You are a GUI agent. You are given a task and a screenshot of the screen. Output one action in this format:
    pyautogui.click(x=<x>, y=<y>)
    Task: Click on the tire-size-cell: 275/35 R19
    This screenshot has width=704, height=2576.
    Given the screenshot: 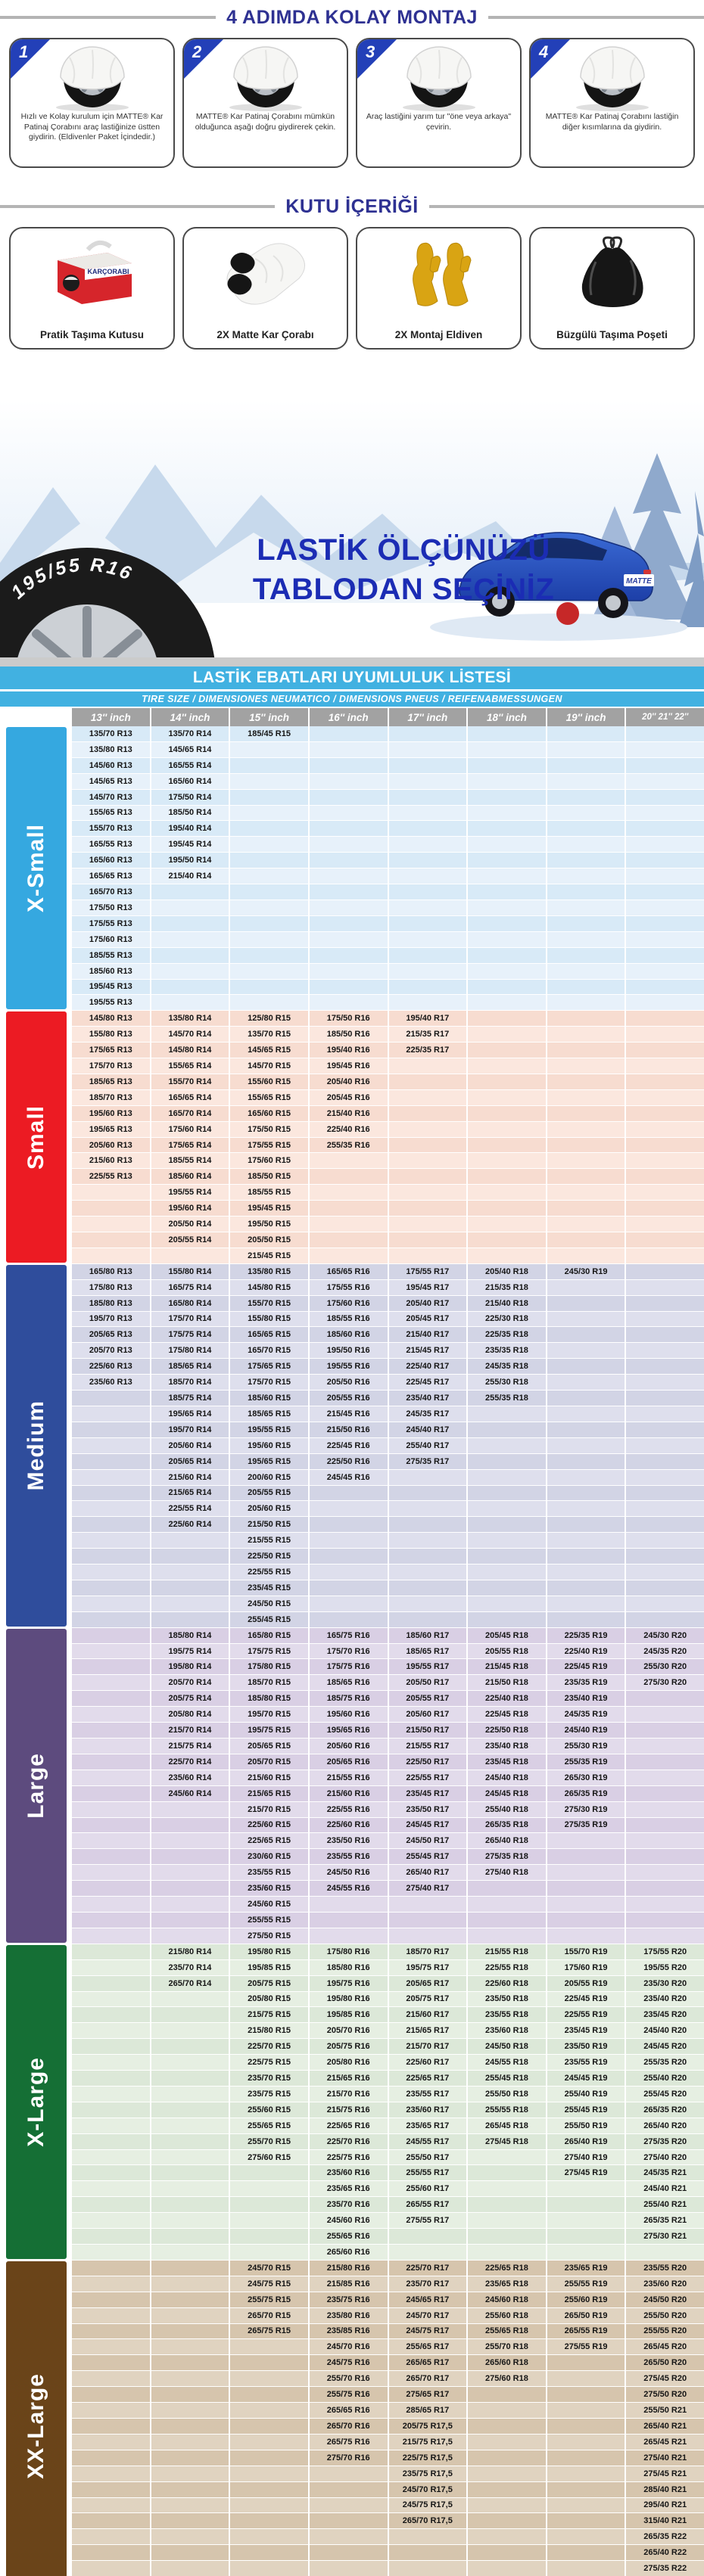 What is the action you would take?
    pyautogui.click(x=587, y=1825)
    